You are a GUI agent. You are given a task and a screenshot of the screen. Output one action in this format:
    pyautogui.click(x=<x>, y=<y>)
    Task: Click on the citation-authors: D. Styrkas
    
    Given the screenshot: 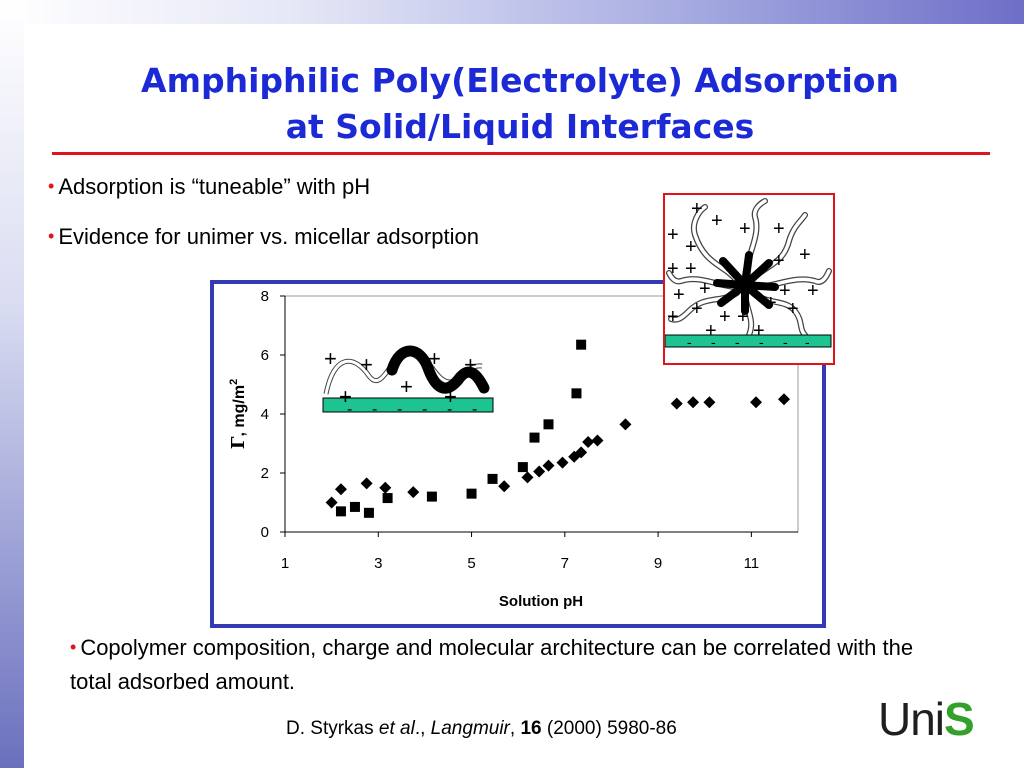 What is the action you would take?
    pyautogui.click(x=332, y=728)
    